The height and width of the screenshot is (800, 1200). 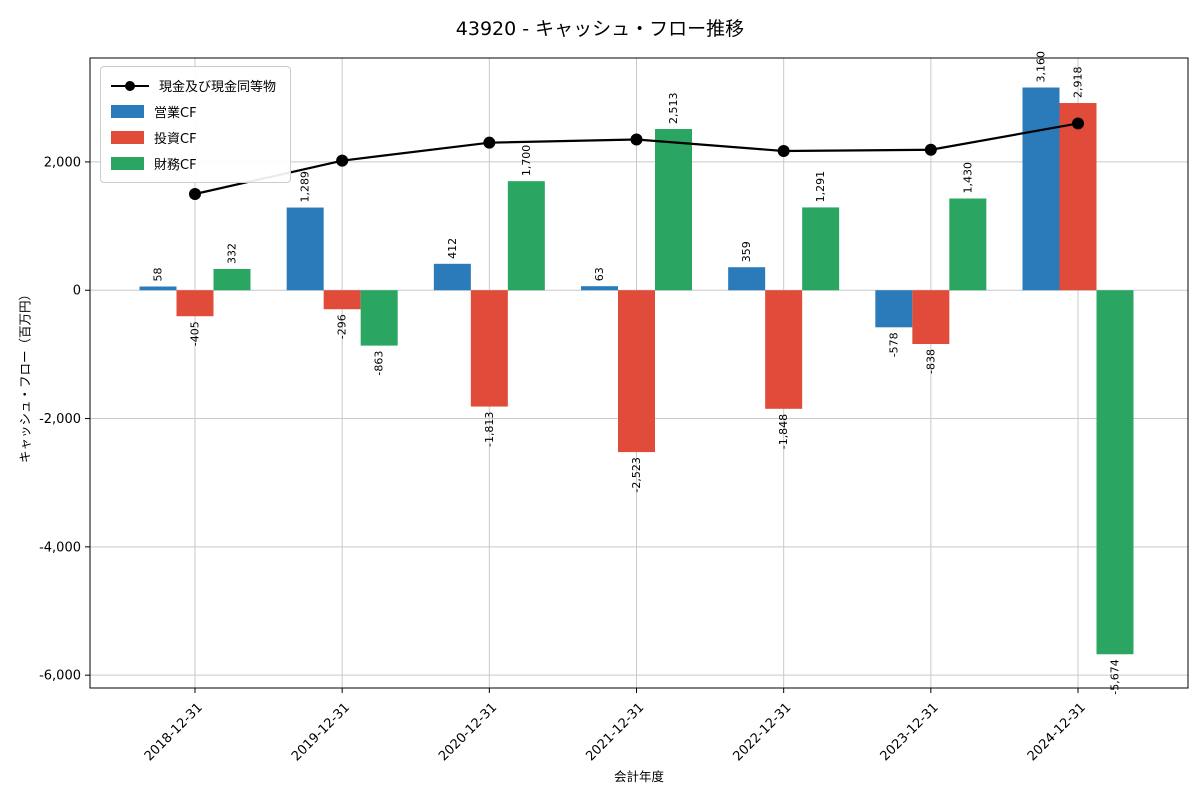 What do you see at coordinates (1057, 732) in the screenshot?
I see `x-tick-label: 2024-12-31` at bounding box center [1057, 732].